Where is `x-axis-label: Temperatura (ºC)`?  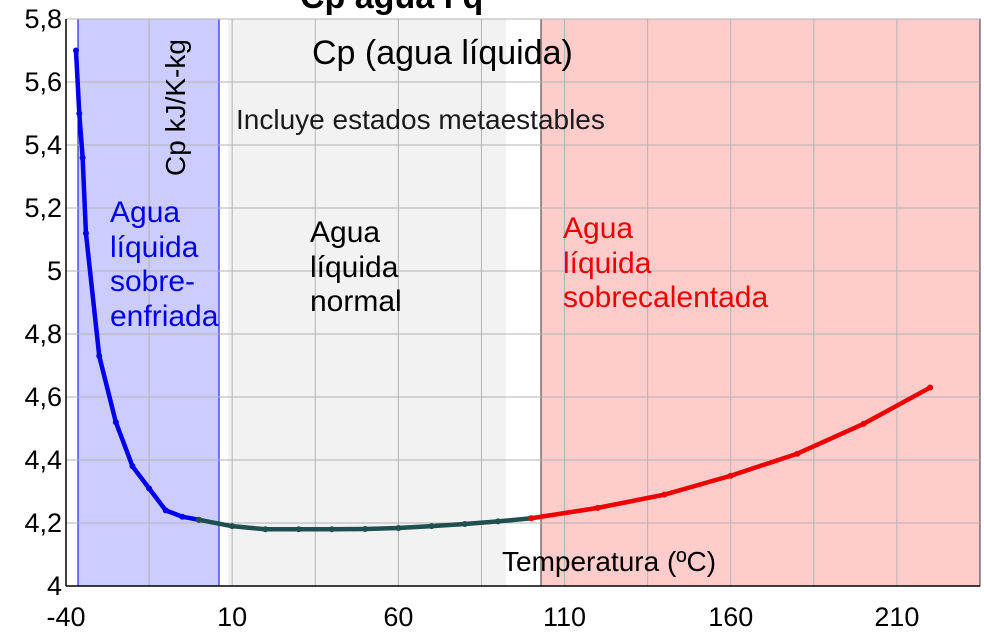
x-axis-label: Temperatura (ºC) is located at coordinates (609, 561).